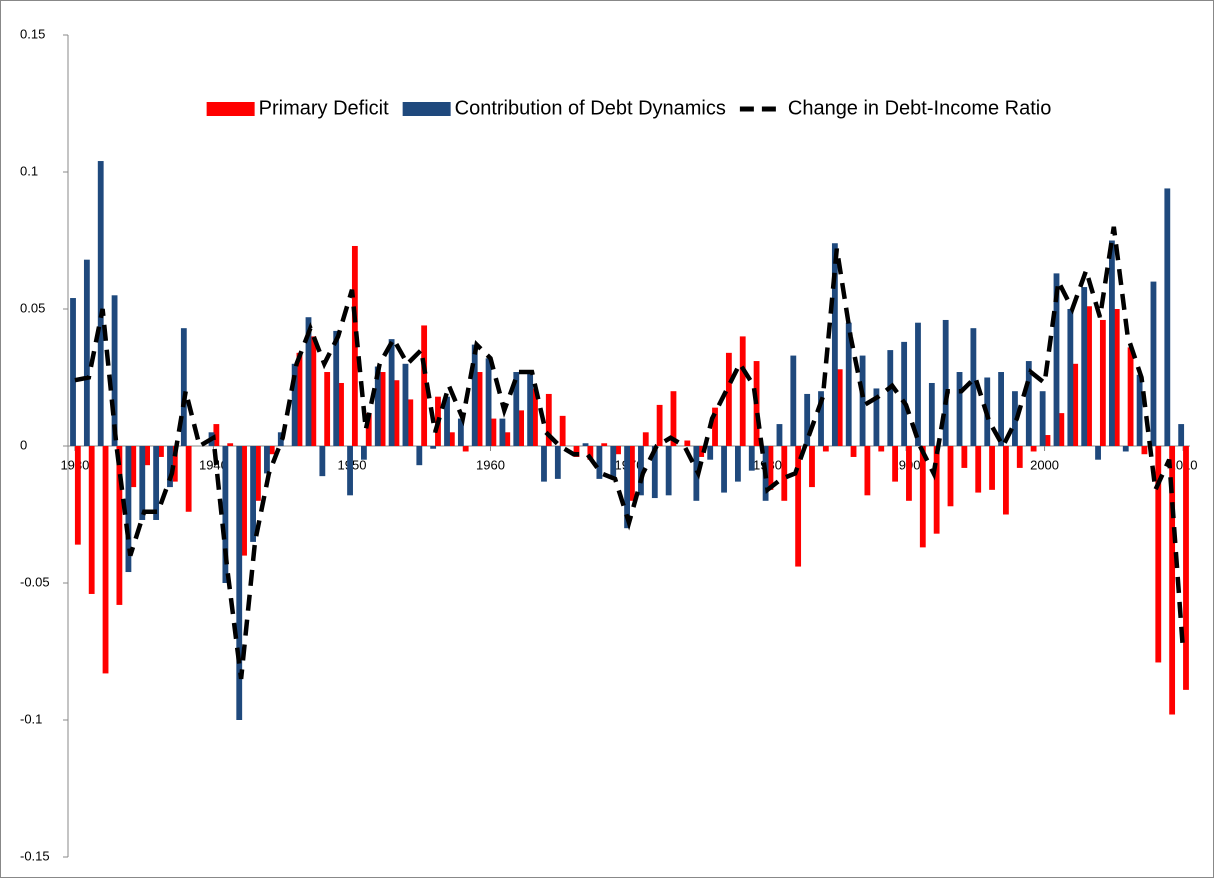 Image resolution: width=1215 pixels, height=879 pixels. What do you see at coordinates (32, 33) in the screenshot?
I see `y-tick-label: 0.15` at bounding box center [32, 33].